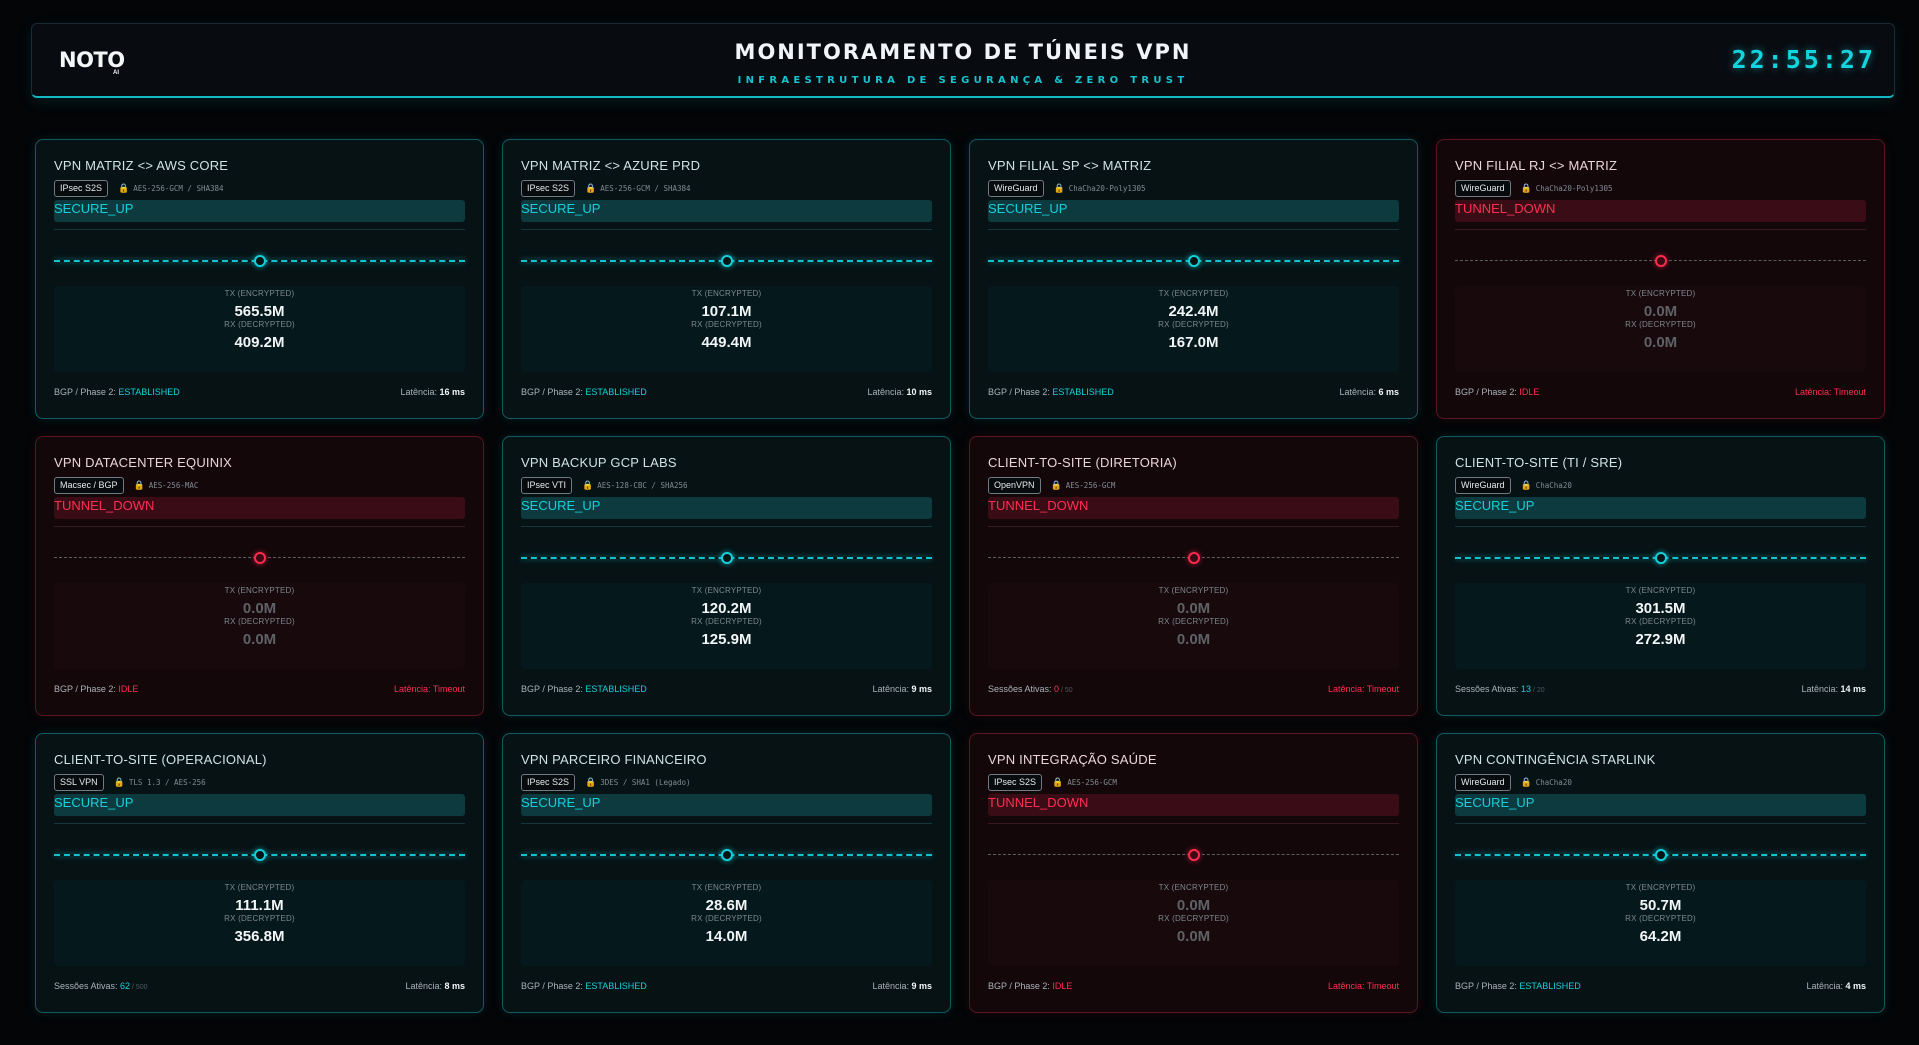 This screenshot has height=1045, width=1919. Describe the element at coordinates (139, 987) in the screenshot. I see `phase-extra: / 500` at that location.